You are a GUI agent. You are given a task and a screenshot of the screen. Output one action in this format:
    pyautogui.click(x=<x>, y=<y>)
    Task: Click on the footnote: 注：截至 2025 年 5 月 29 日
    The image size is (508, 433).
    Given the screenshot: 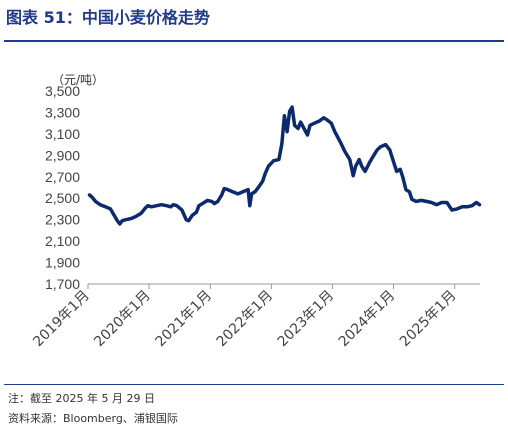 What is the action you would take?
    pyautogui.click(x=81, y=398)
    